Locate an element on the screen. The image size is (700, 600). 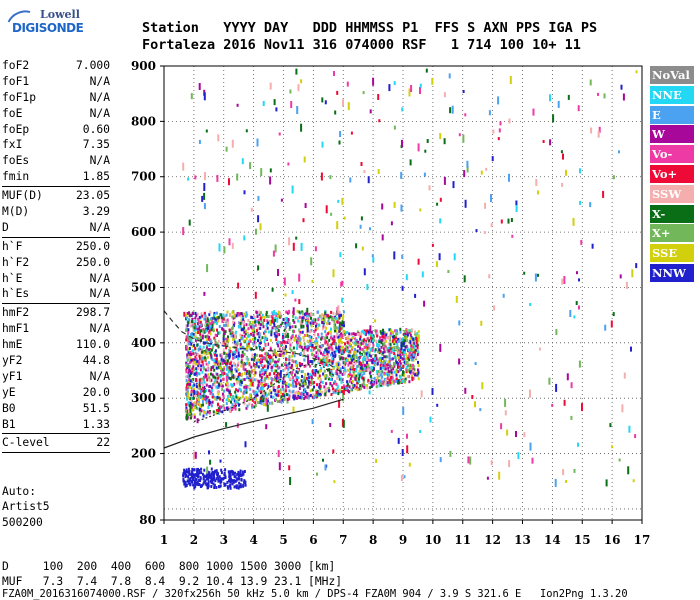
param-name: D is located at coordinates (5, 227).